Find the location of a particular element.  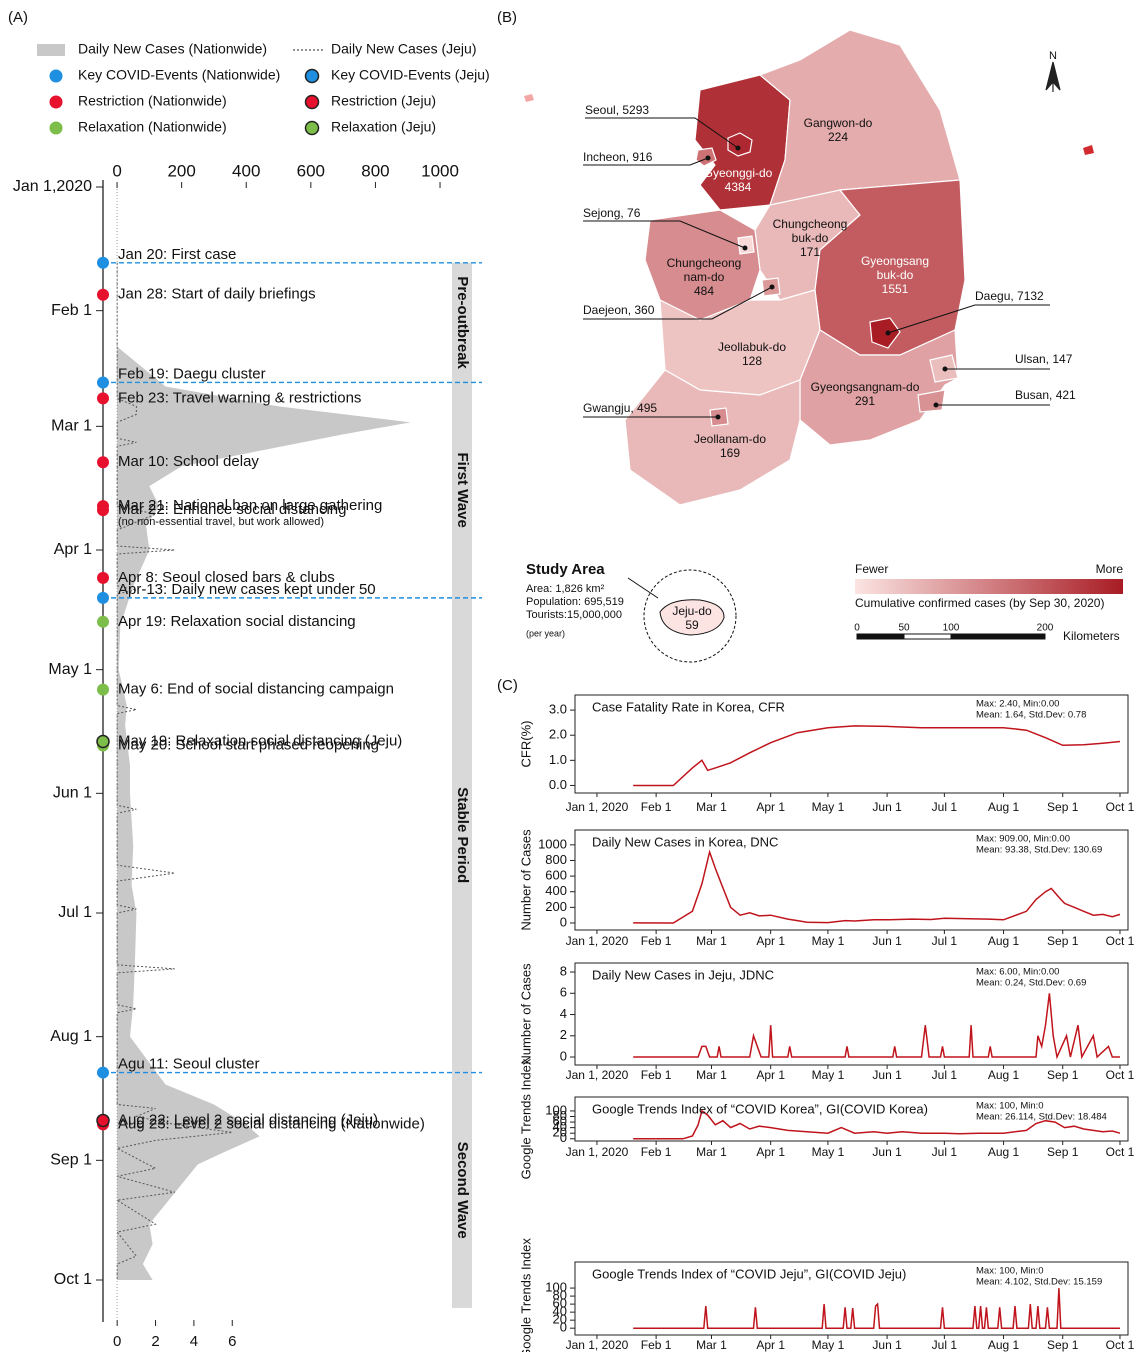

region-name: buk-do is located at coordinates (810, 238).